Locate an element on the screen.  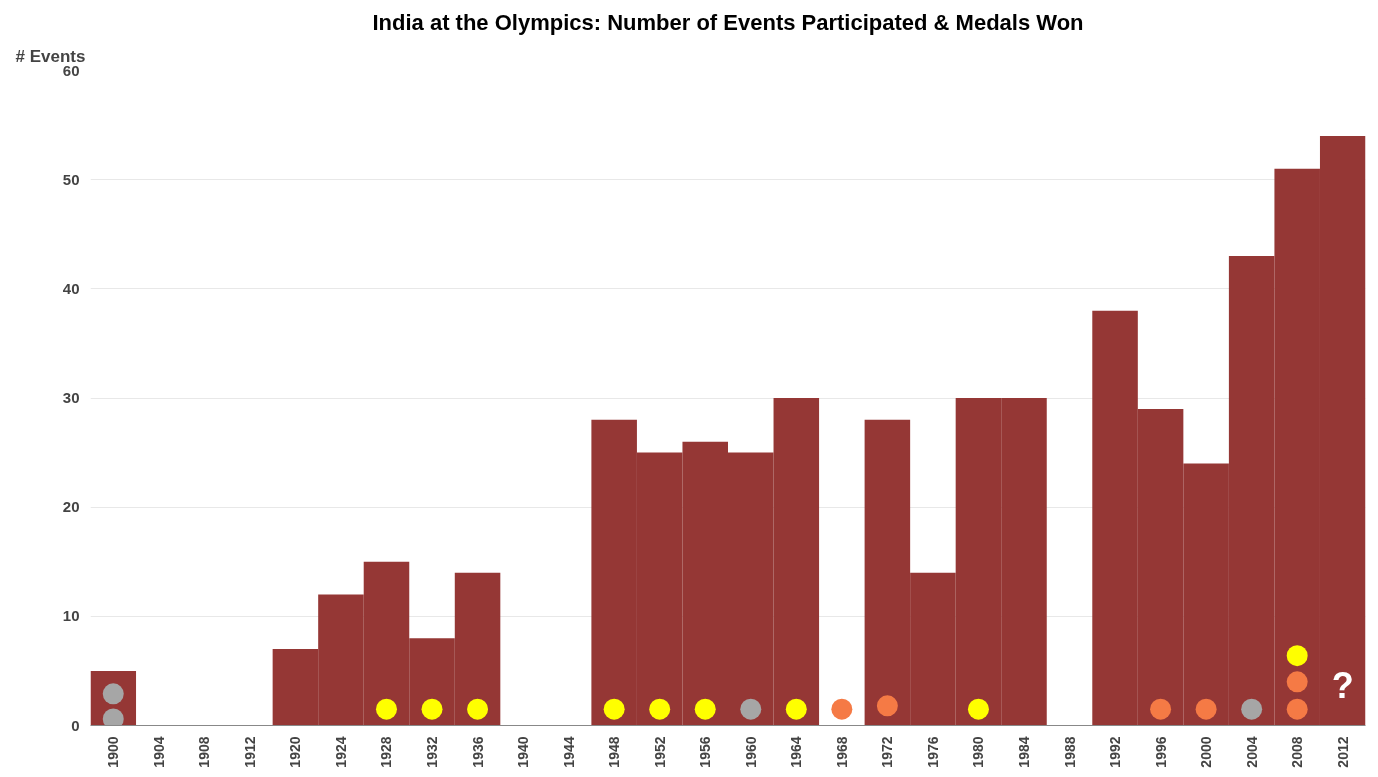
x-tick-label: 1976 is located at coordinates (932, 752).